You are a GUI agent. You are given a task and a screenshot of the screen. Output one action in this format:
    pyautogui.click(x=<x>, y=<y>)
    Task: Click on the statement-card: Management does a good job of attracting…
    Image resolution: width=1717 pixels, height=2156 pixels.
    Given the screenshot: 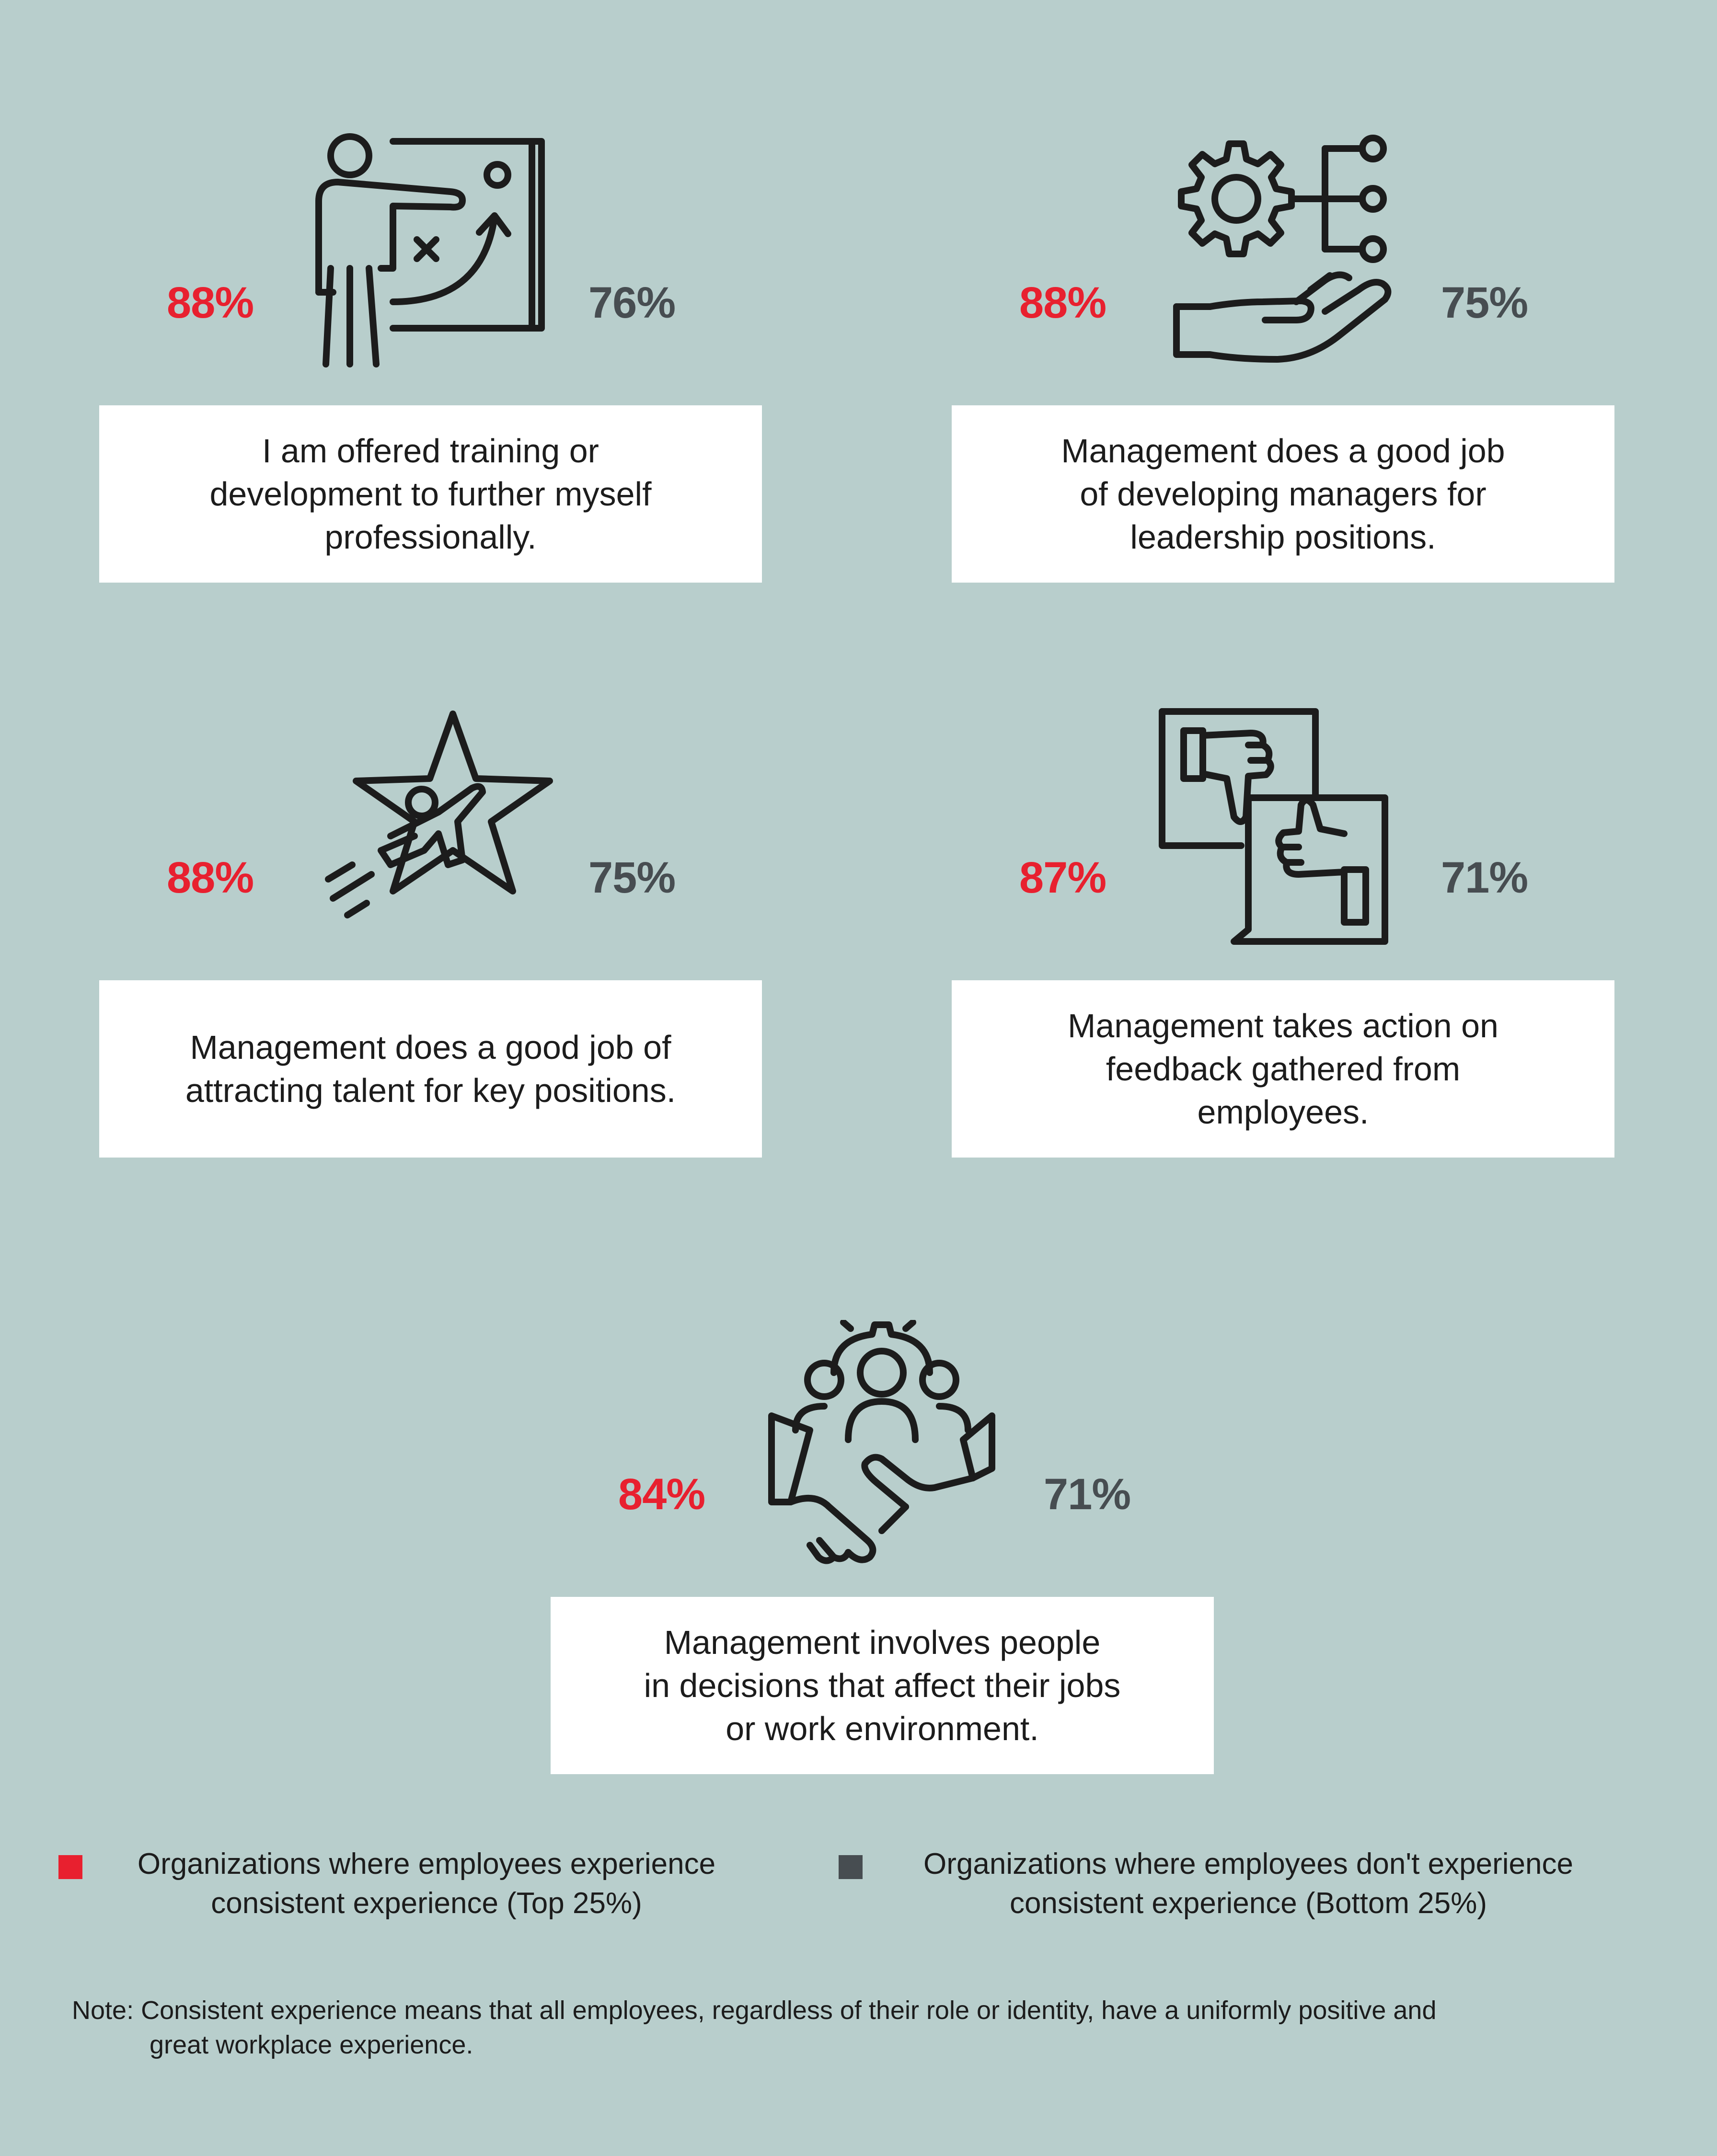 What is the action you would take?
    pyautogui.click(x=430, y=1069)
    